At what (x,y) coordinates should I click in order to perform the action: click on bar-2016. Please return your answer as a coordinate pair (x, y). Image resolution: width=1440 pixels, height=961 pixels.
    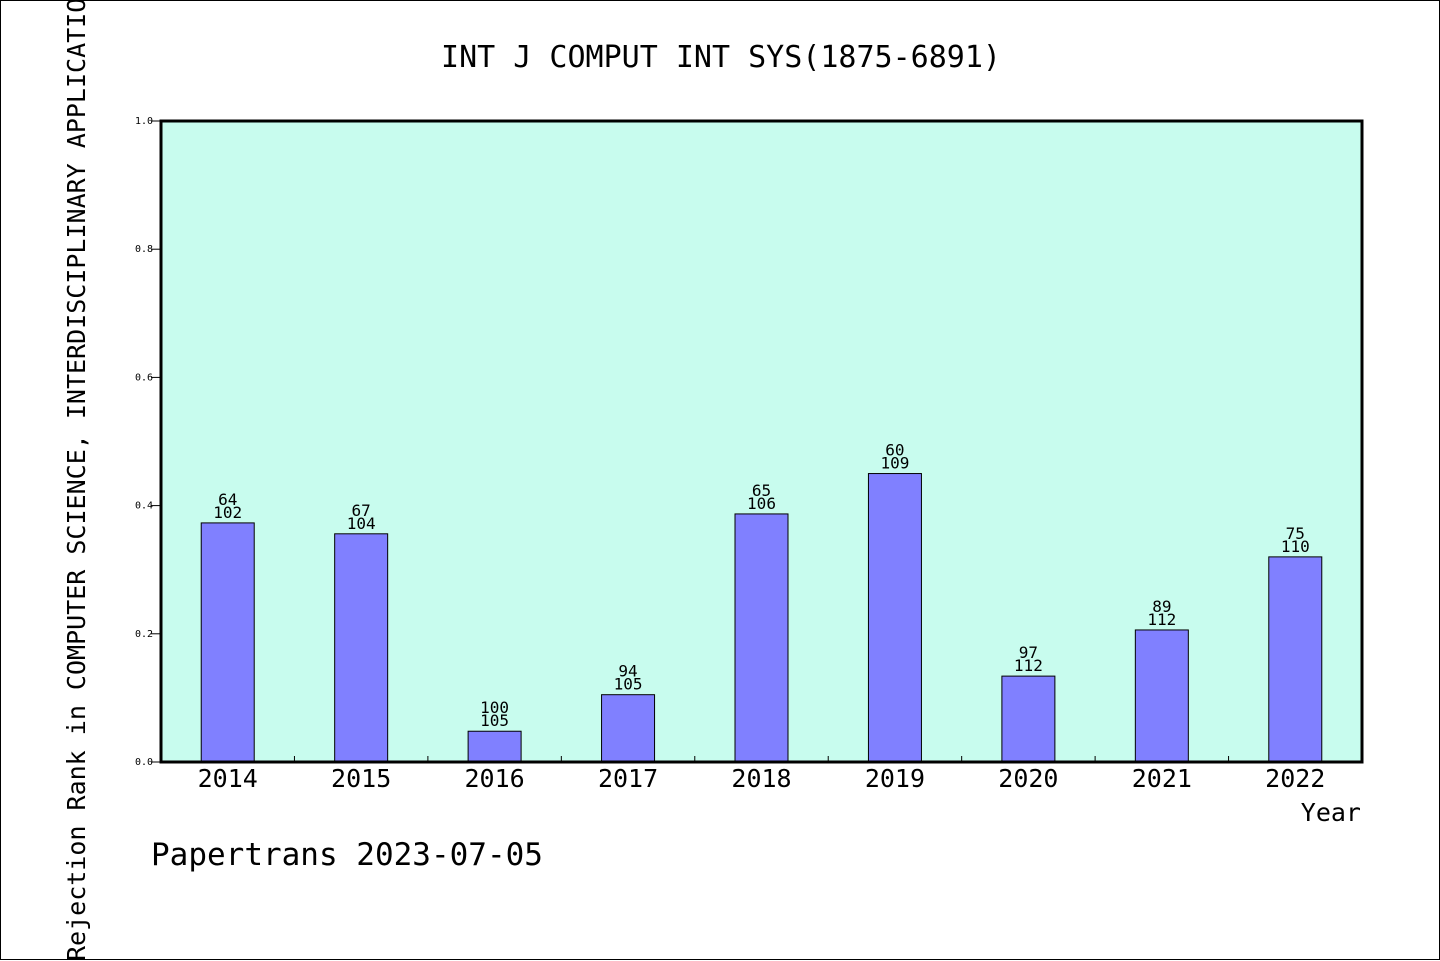
    Looking at the image, I should click on (494, 746).